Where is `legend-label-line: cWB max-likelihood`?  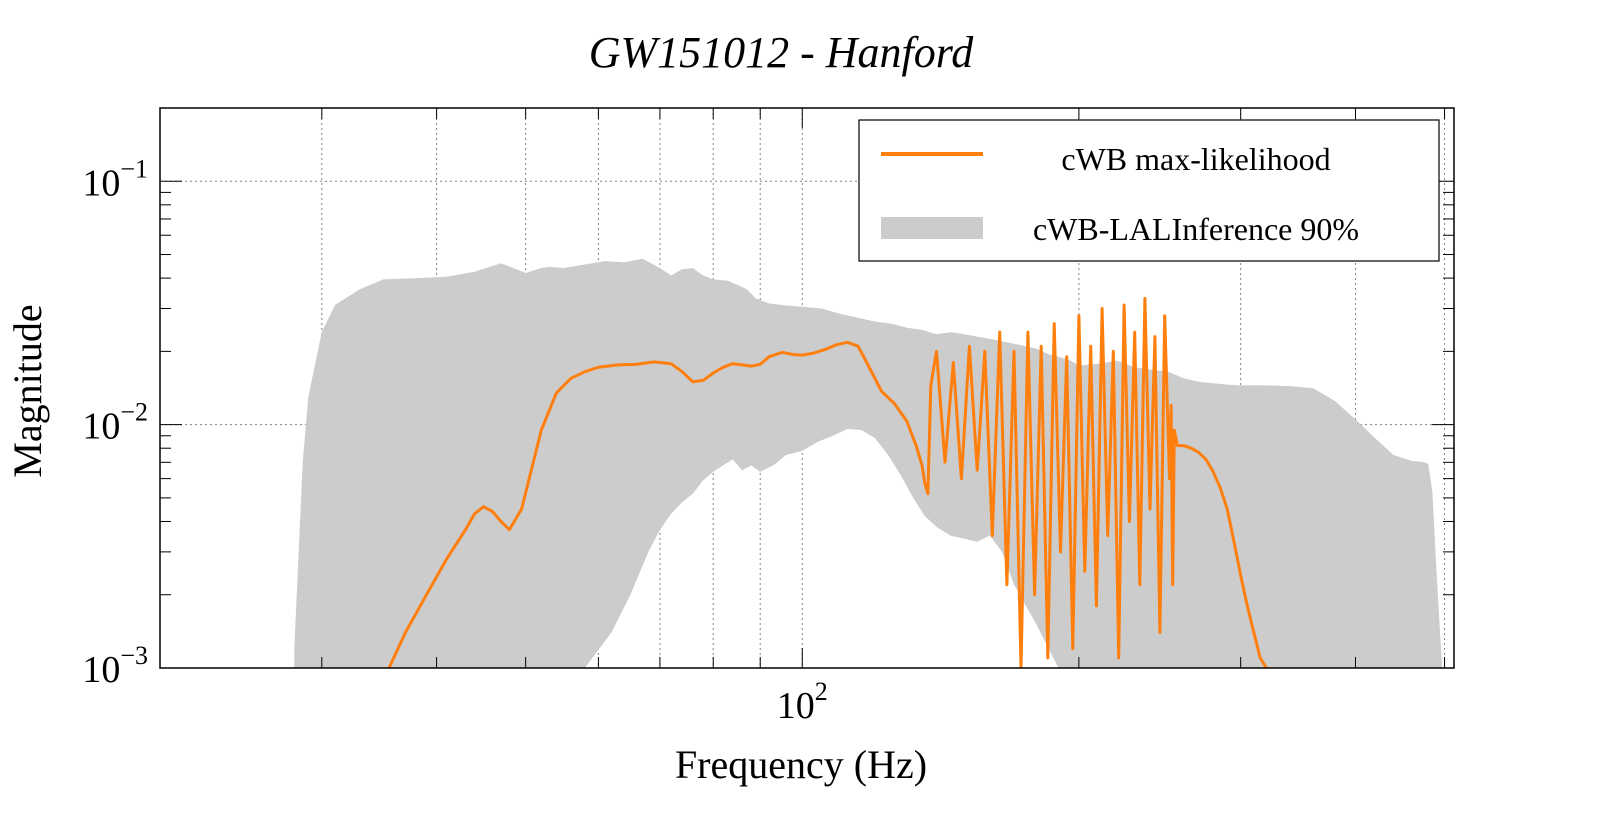 legend-label-line: cWB max-likelihood is located at coordinates (1195, 159).